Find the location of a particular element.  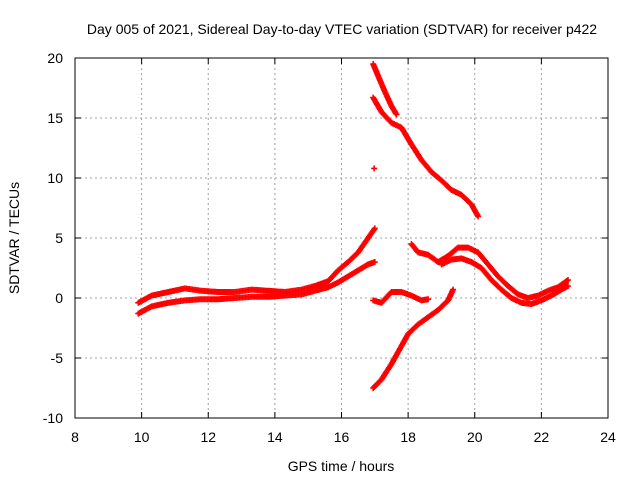

x-axis-label: GPS time / hours is located at coordinates (341, 466).